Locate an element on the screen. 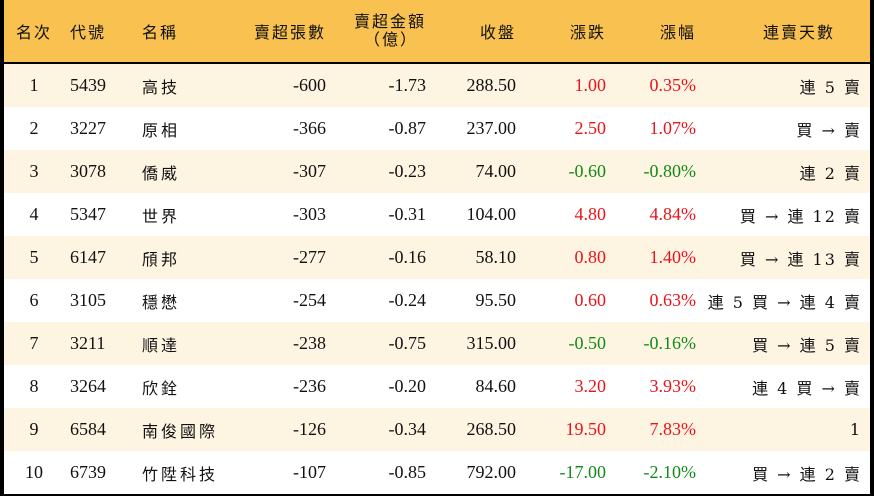 The width and height of the screenshot is (874, 496). header-close: 收盤 is located at coordinates (497, 32).